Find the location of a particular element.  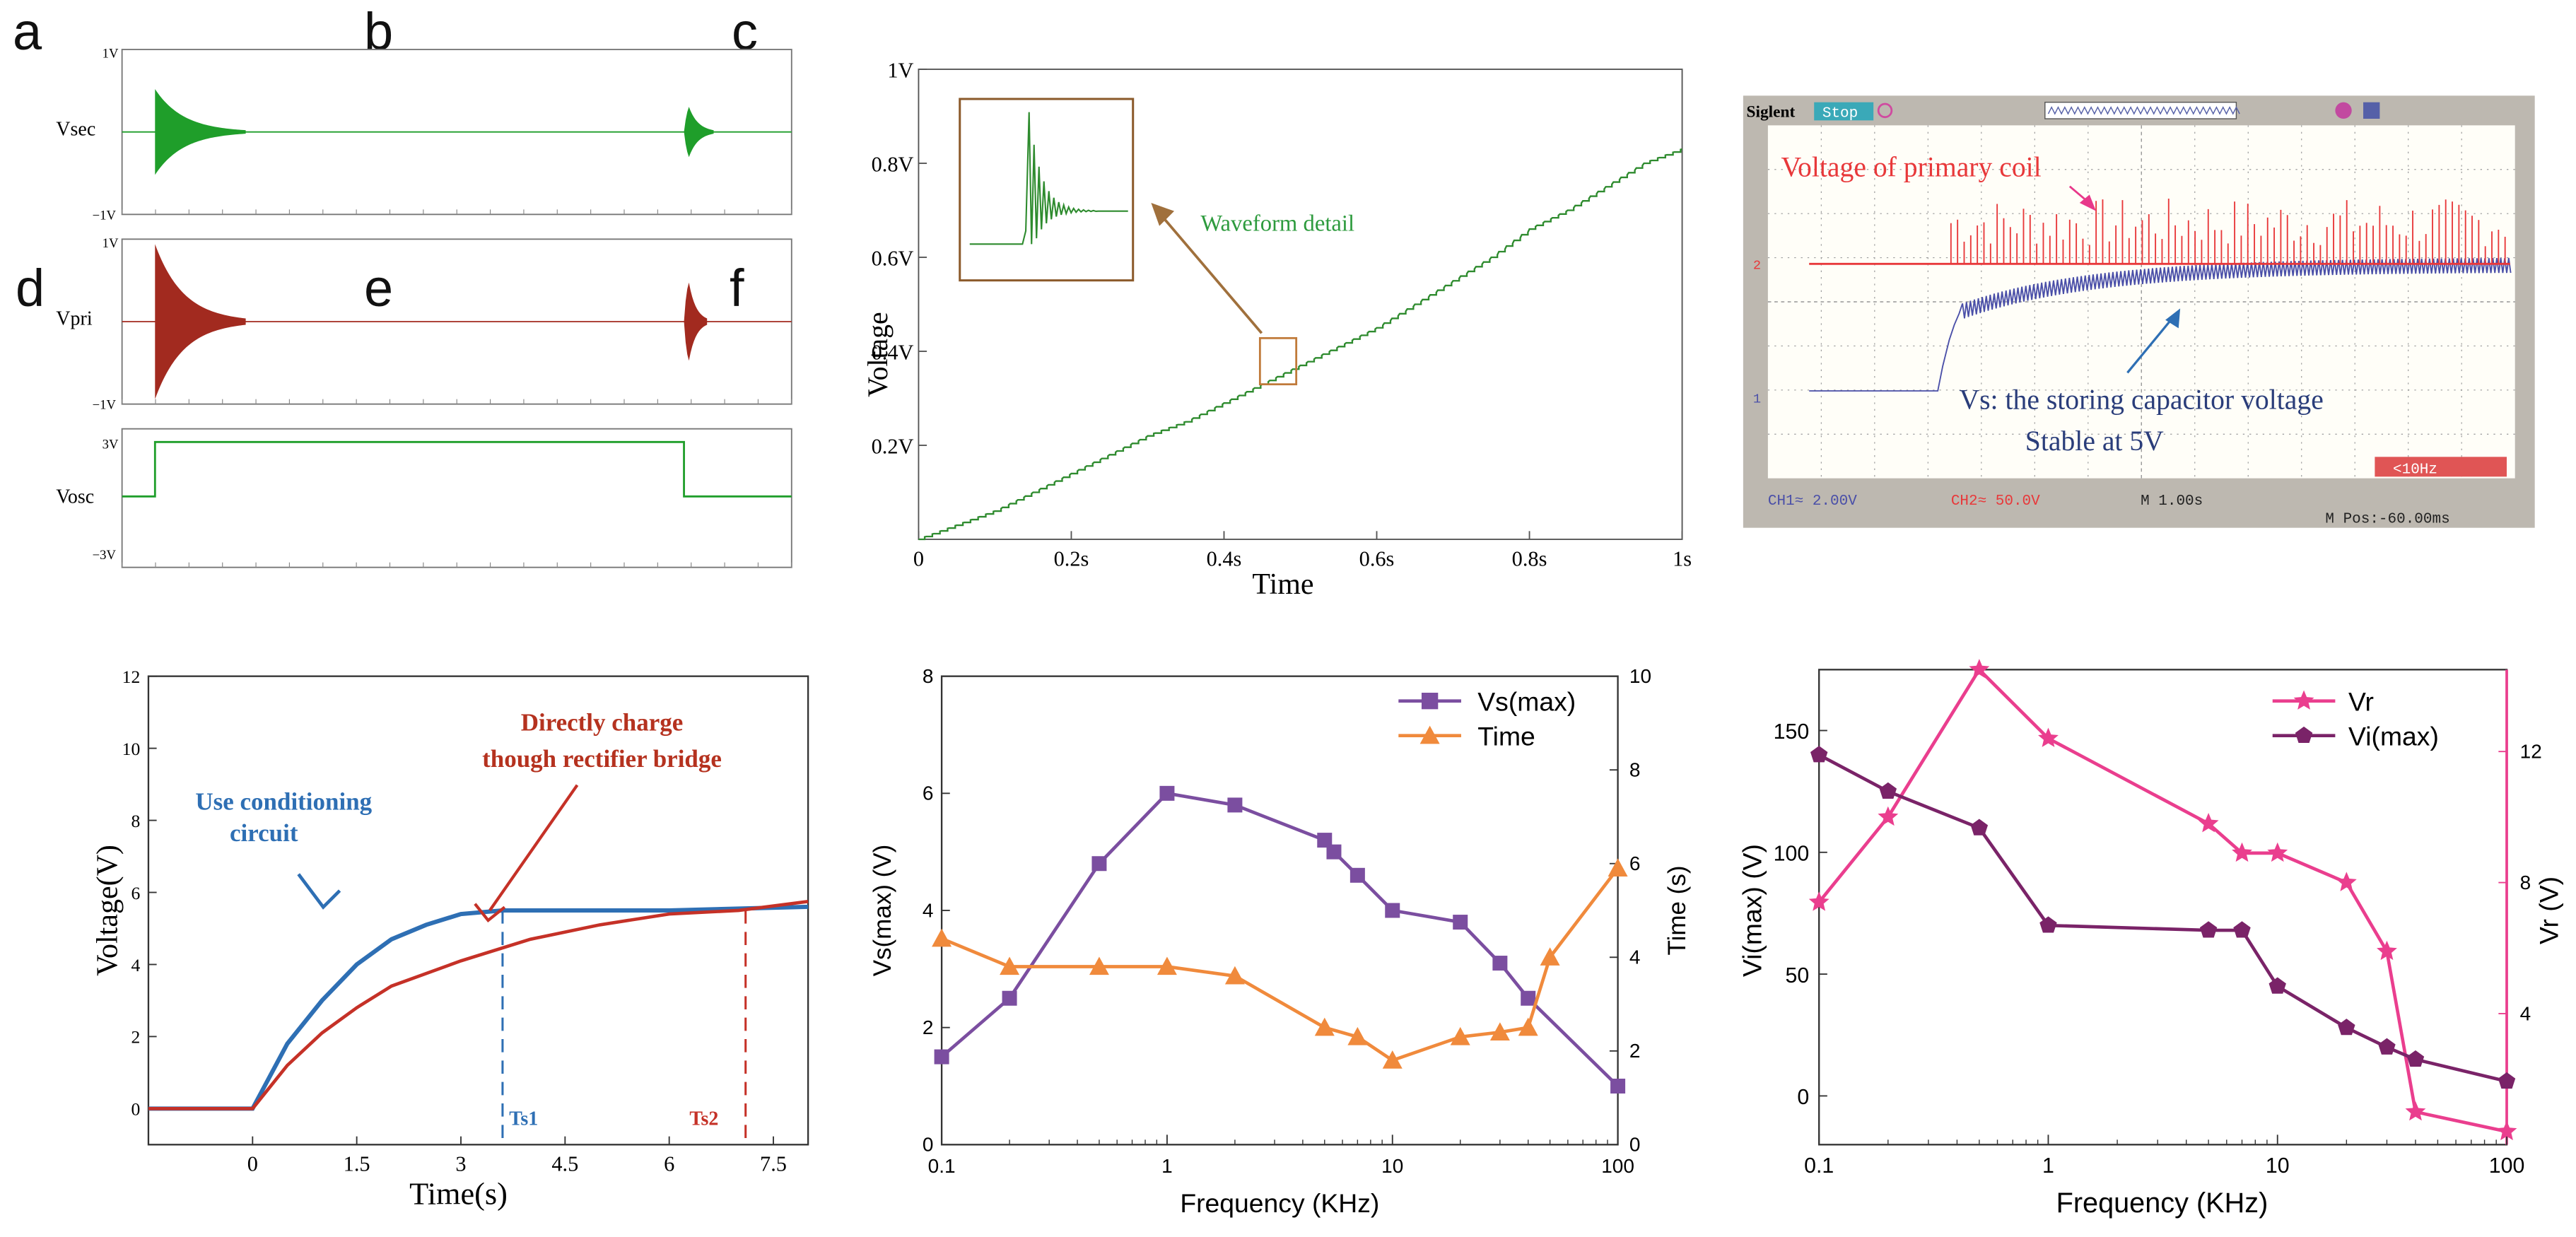

panel-e-xtick-label: 100 is located at coordinates (1617, 1166).